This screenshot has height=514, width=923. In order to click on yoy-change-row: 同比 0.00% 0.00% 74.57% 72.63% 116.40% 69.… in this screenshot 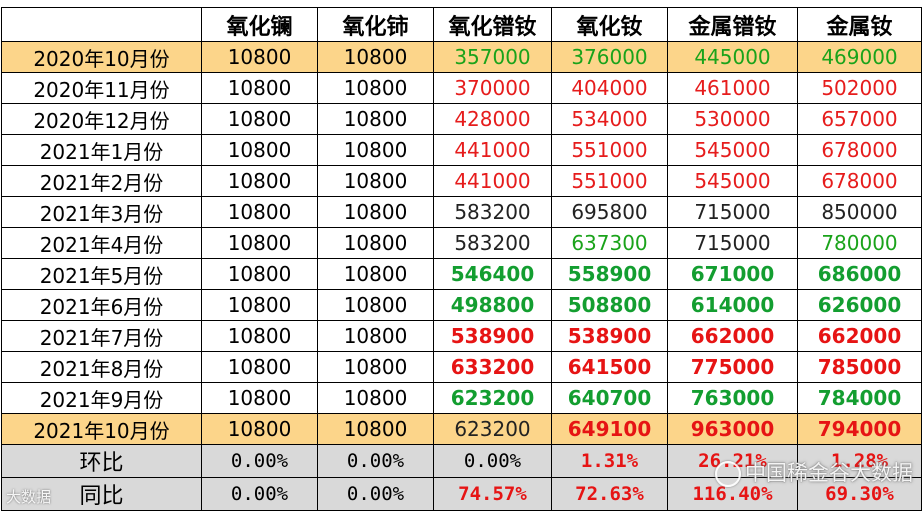, I will do `click(461, 494)`.